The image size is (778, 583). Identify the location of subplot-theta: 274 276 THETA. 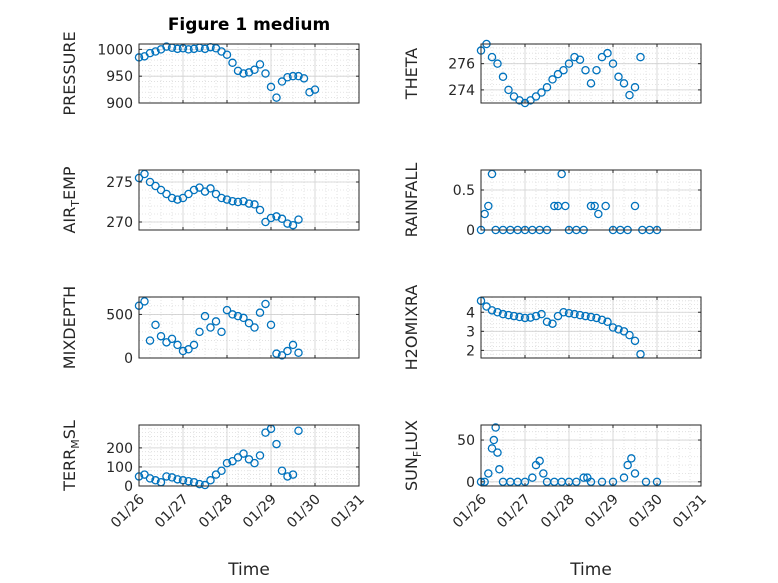
(552, 73).